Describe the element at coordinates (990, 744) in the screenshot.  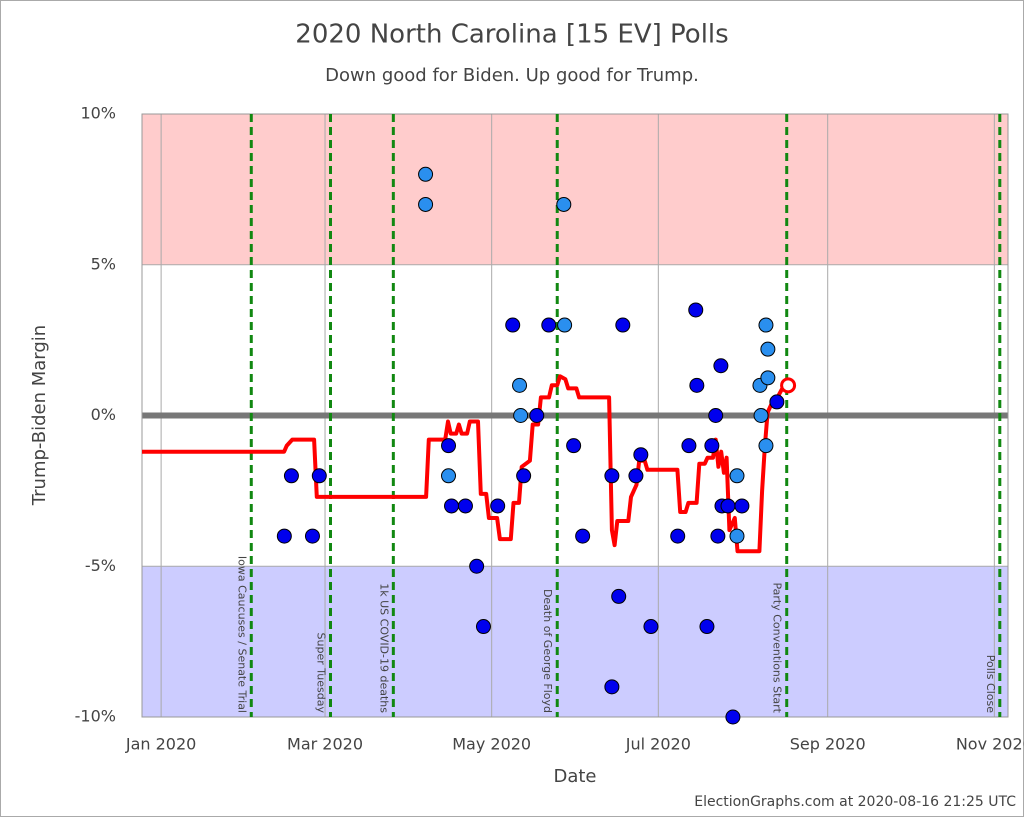
I see `x-tick-label: Nov 2020` at that location.